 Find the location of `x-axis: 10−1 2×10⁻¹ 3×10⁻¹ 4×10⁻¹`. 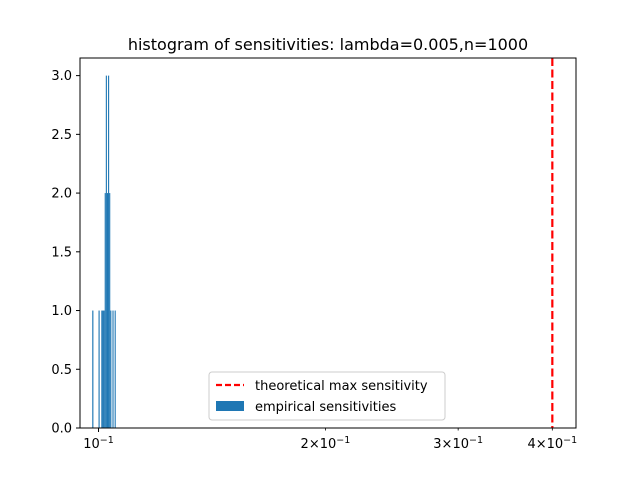

x-axis: 10−1 2×10⁻¹ 3×10⁻¹ 4×10⁻¹ is located at coordinates (330, 440).